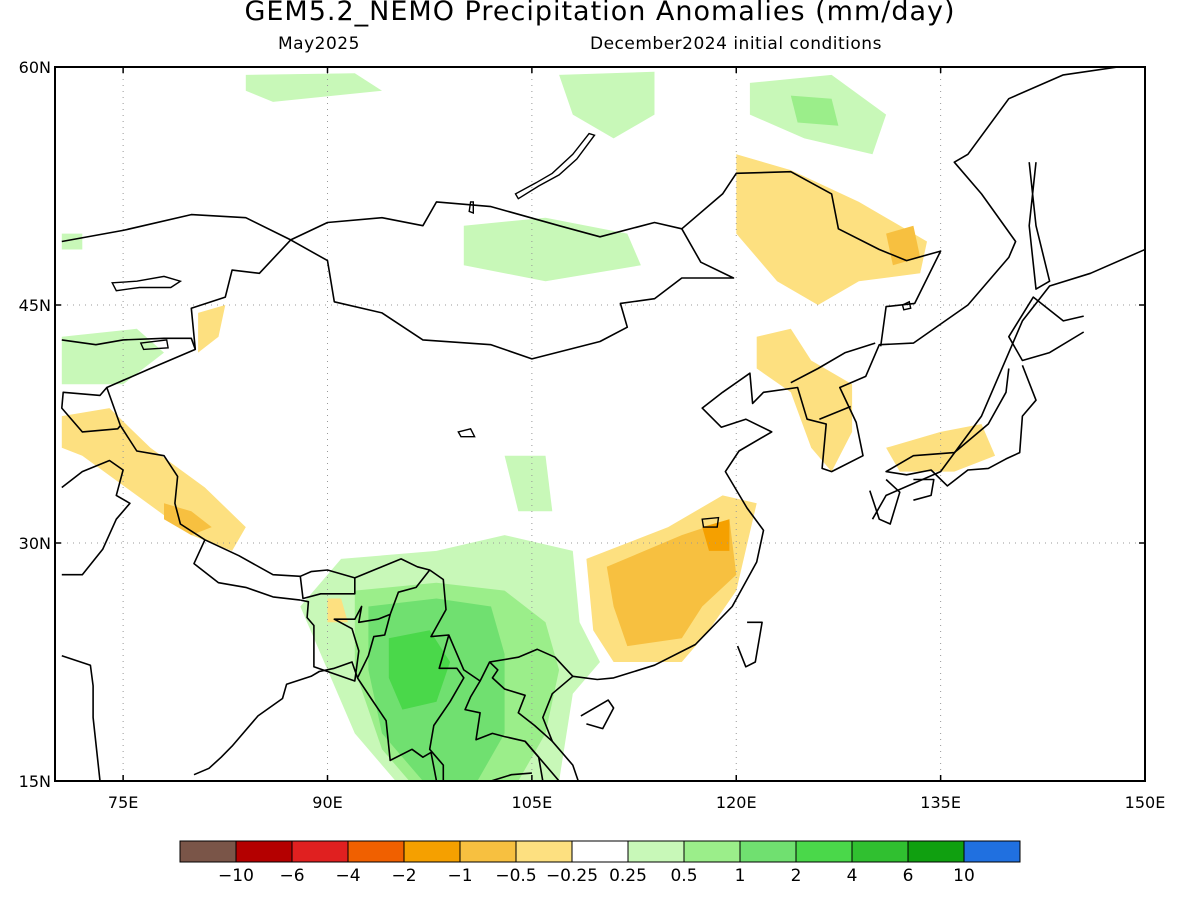  I want to click on colorbar-label: 6, so click(908, 876).